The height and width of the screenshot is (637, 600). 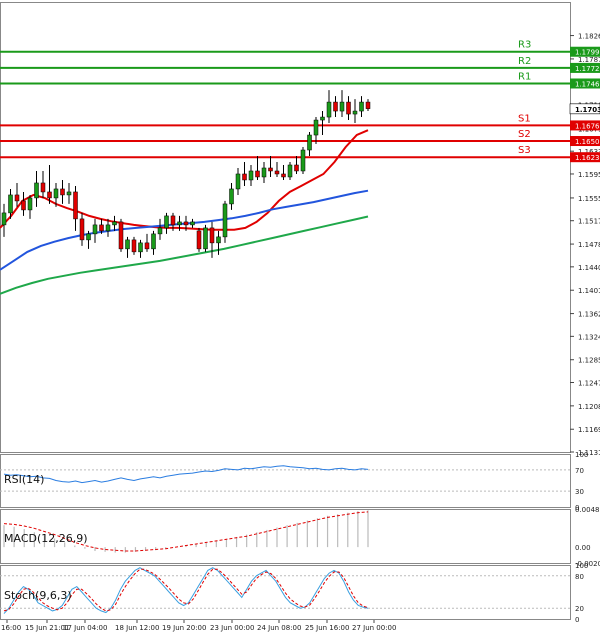 I want to click on x-tick-label: 27 Jun 00:00, so click(x=374, y=628).